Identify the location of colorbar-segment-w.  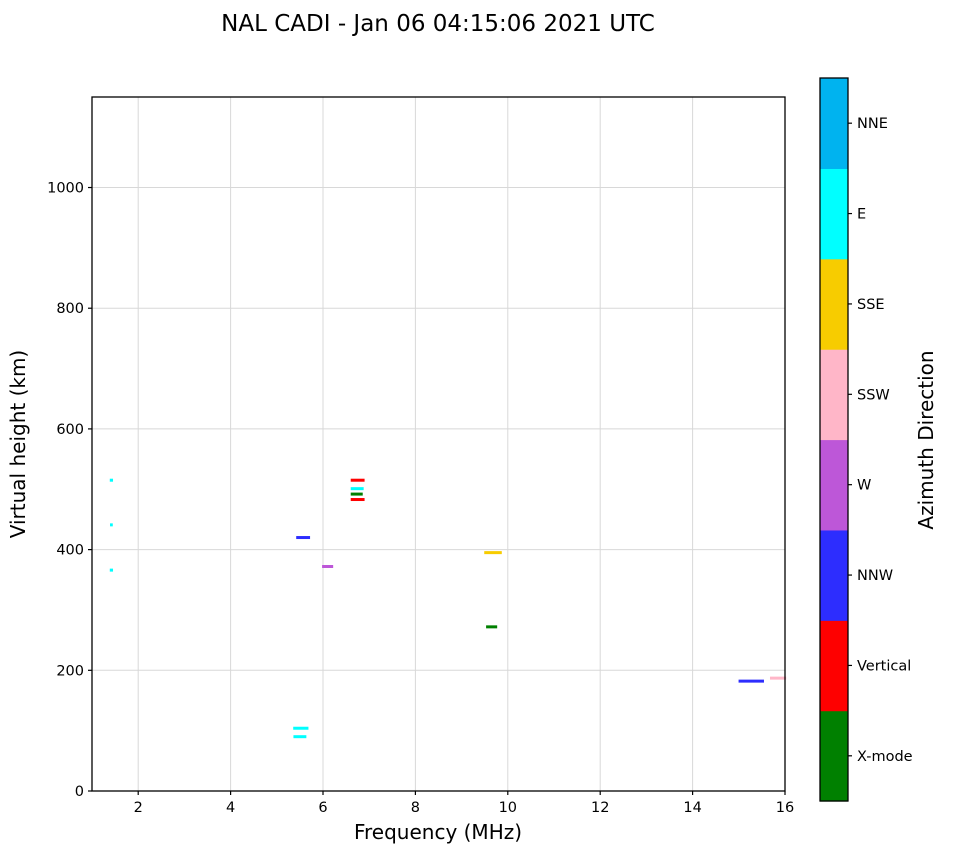
(834, 485).